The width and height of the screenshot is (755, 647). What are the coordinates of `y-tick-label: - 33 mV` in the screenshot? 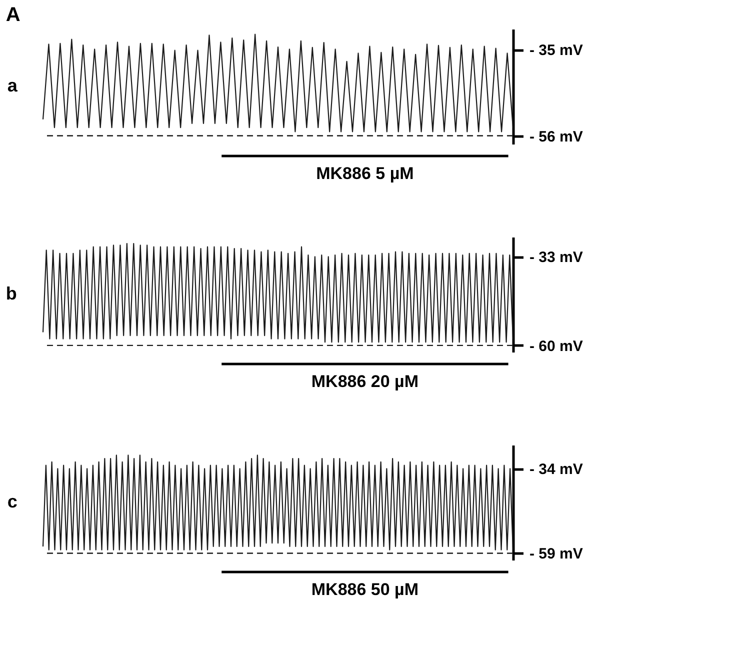 It's located at (556, 257).